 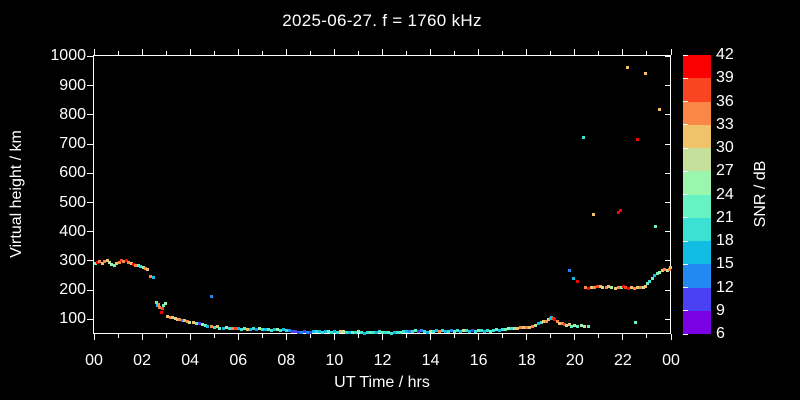 I want to click on y-tick-label: 900, so click(x=72, y=85).